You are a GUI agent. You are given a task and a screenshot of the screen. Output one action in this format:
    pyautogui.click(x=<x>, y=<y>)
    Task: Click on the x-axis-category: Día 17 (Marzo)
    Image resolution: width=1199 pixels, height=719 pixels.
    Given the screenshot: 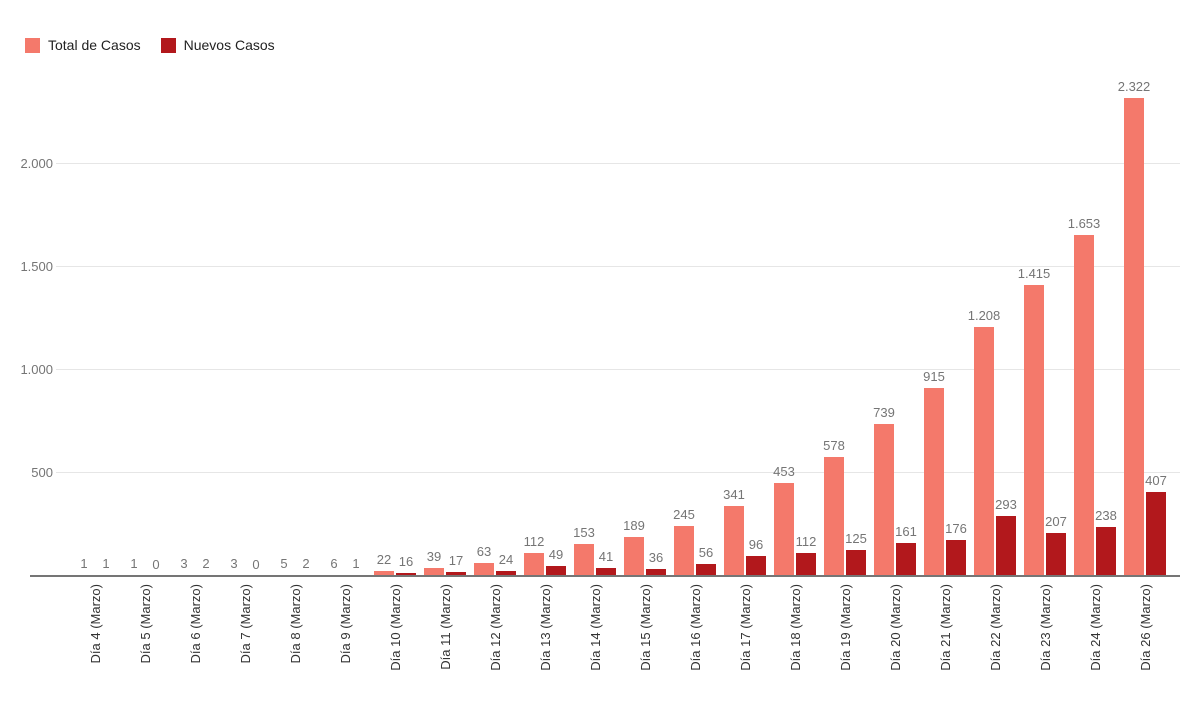 What is the action you would take?
    pyautogui.click(x=745, y=651)
    